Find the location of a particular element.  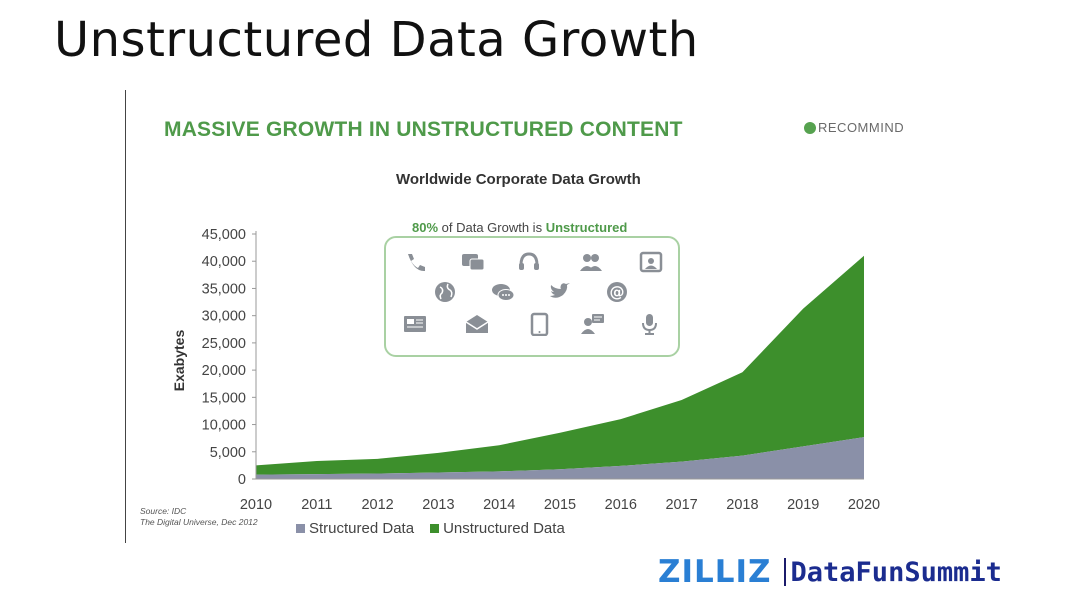

x-tick-label: 2011 is located at coordinates (316, 505).